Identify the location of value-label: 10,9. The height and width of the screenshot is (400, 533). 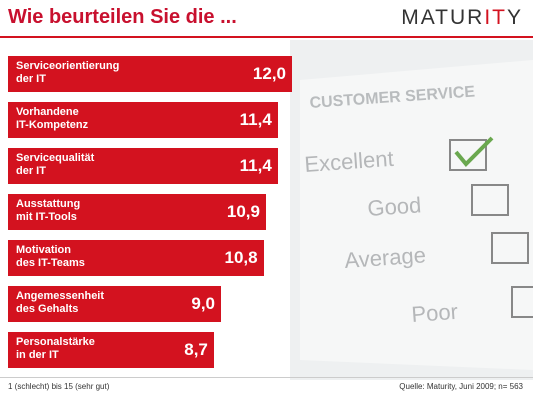
(243, 211).